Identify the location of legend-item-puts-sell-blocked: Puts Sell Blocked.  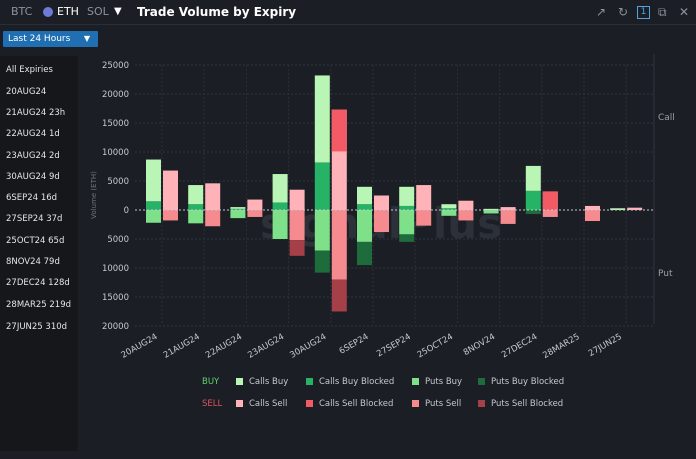
(527, 404).